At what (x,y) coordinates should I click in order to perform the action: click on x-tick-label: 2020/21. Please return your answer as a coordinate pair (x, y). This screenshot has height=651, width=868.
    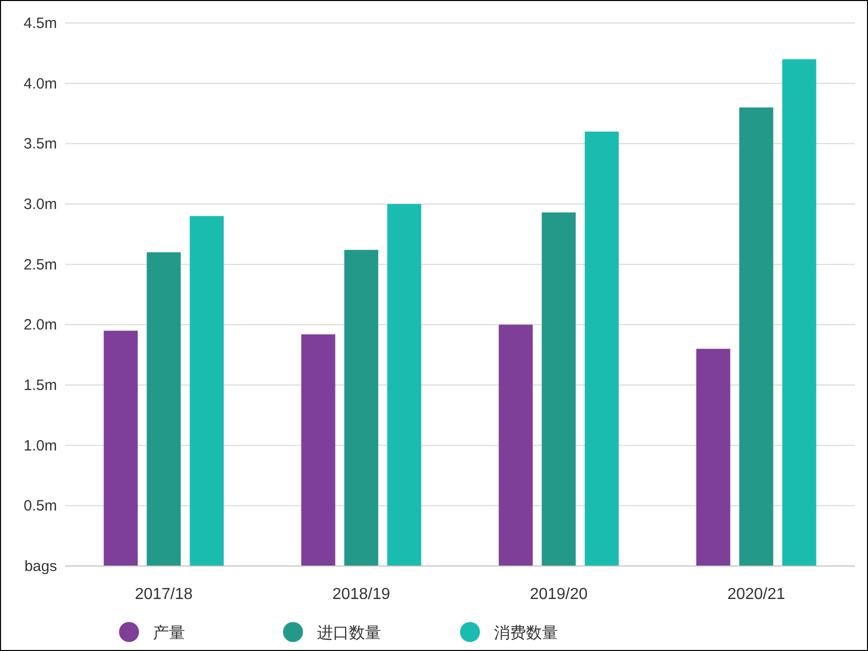
    Looking at the image, I should click on (756, 594).